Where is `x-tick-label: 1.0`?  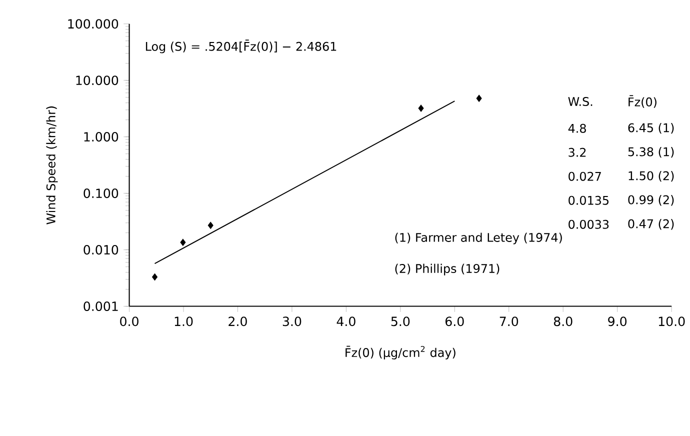 x-tick-label: 1.0 is located at coordinates (183, 321).